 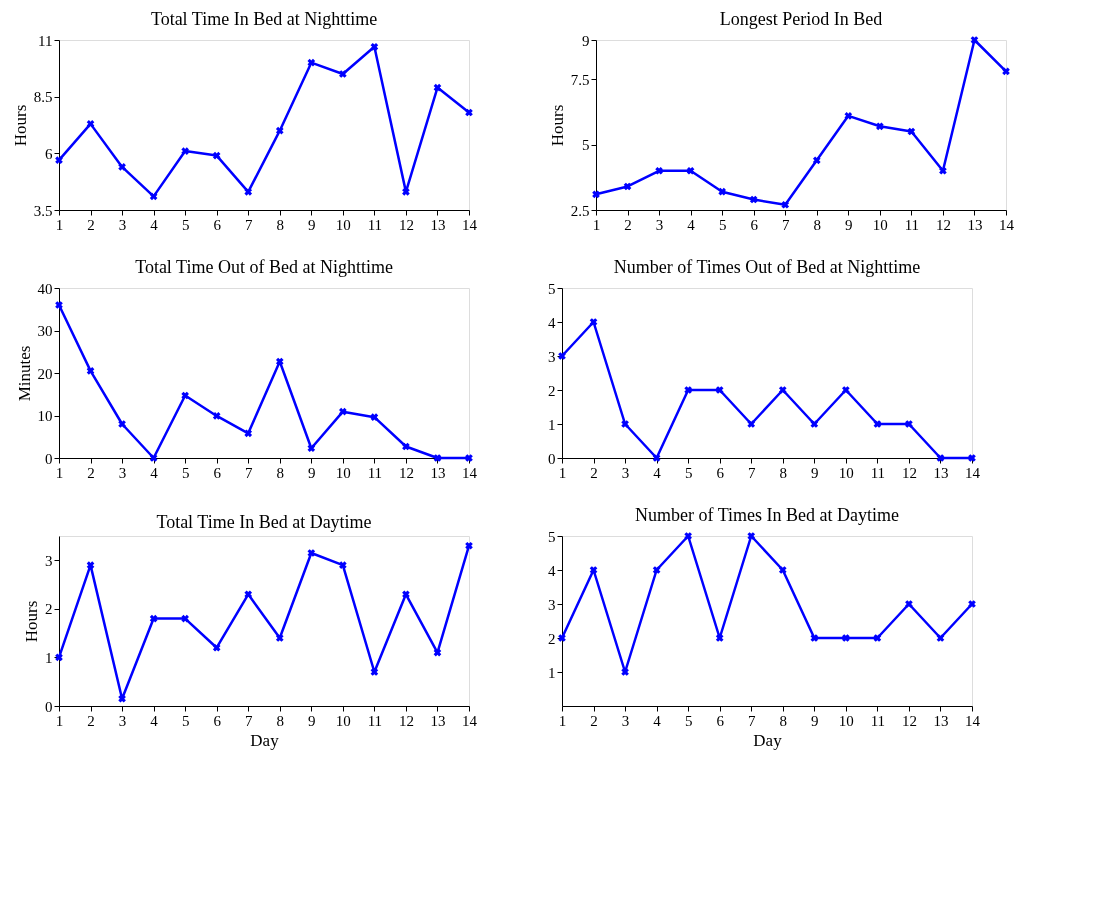 I want to click on y-tick-label: 5, so click(x=586, y=145).